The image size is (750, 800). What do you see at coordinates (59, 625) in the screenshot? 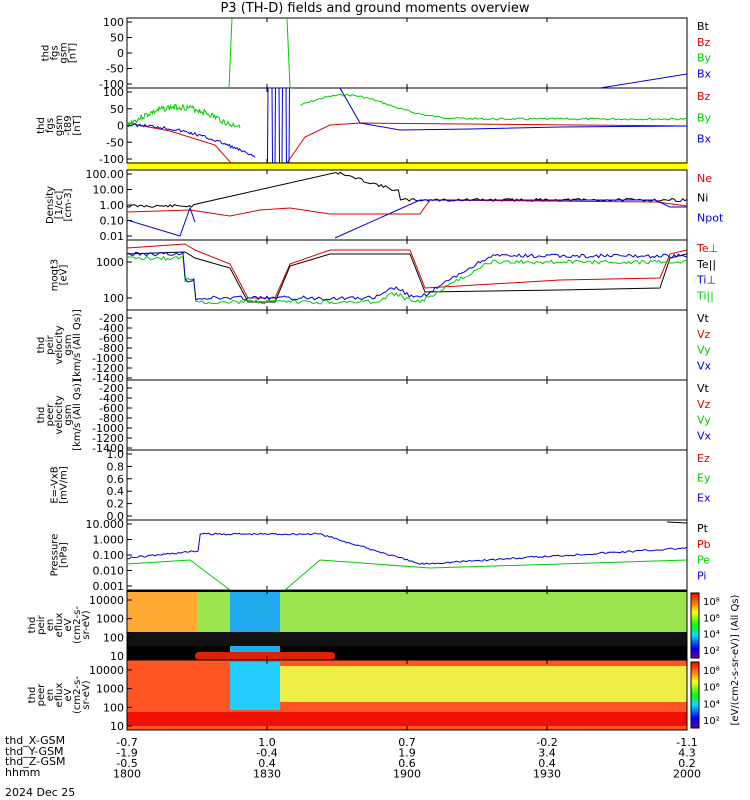
I see `panel-8-ylabel: eflux` at bounding box center [59, 625].